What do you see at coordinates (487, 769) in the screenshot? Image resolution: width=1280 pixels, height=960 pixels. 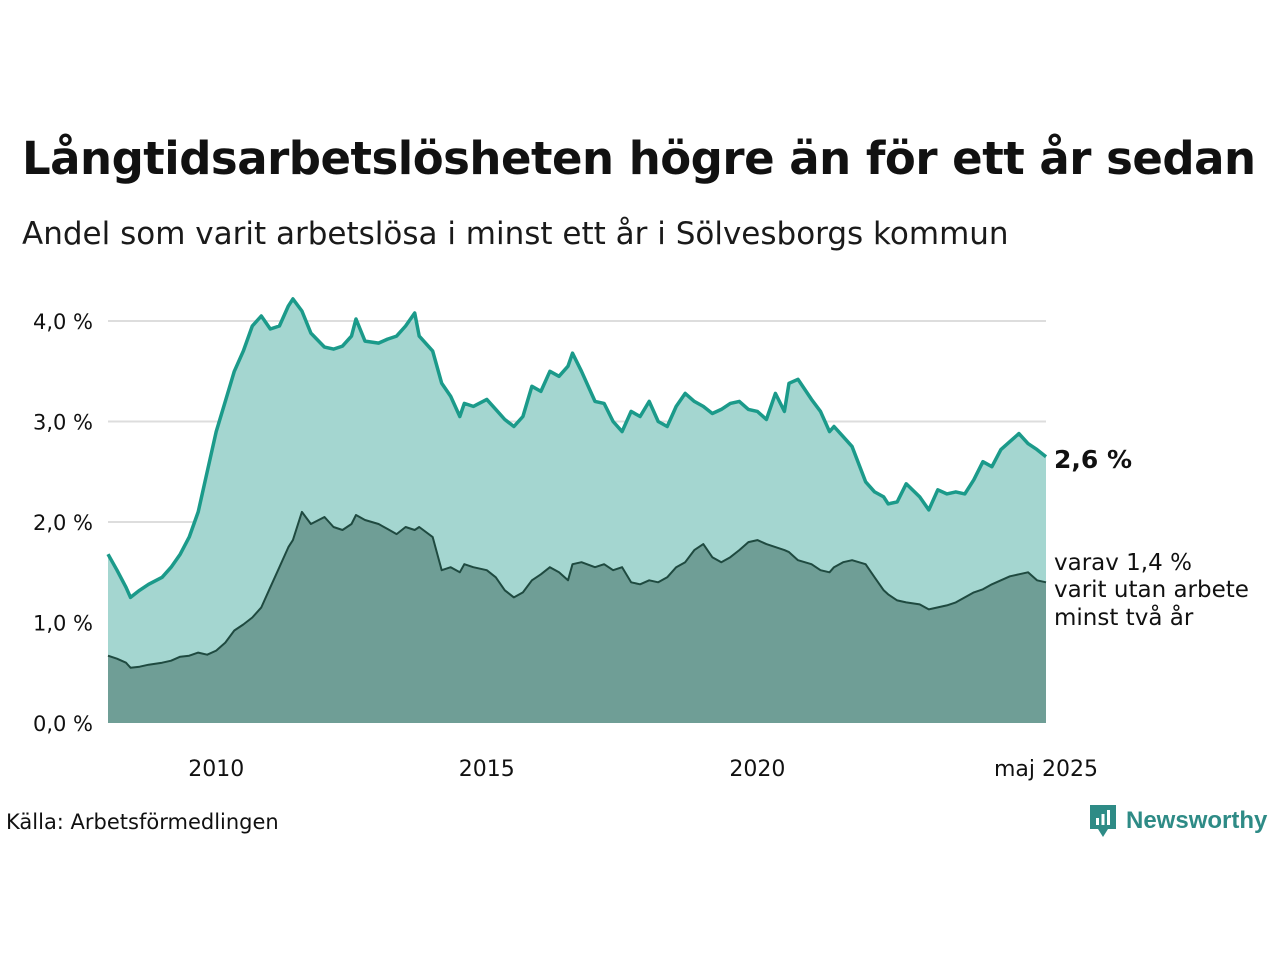 I see `x-tick-label: 2015` at bounding box center [487, 769].